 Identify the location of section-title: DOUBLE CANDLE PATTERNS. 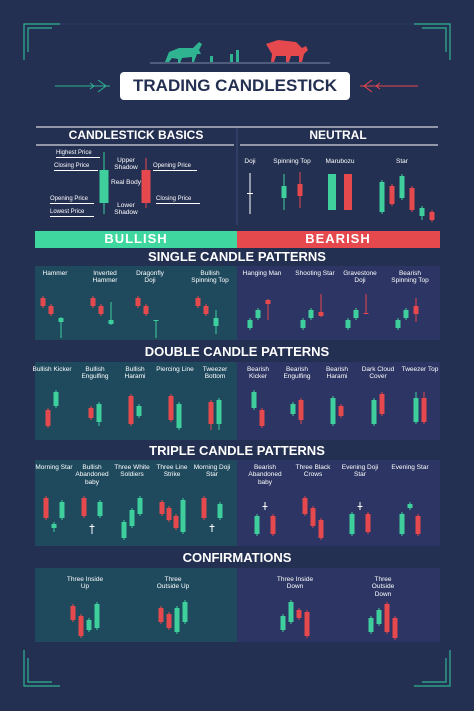
(237, 351).